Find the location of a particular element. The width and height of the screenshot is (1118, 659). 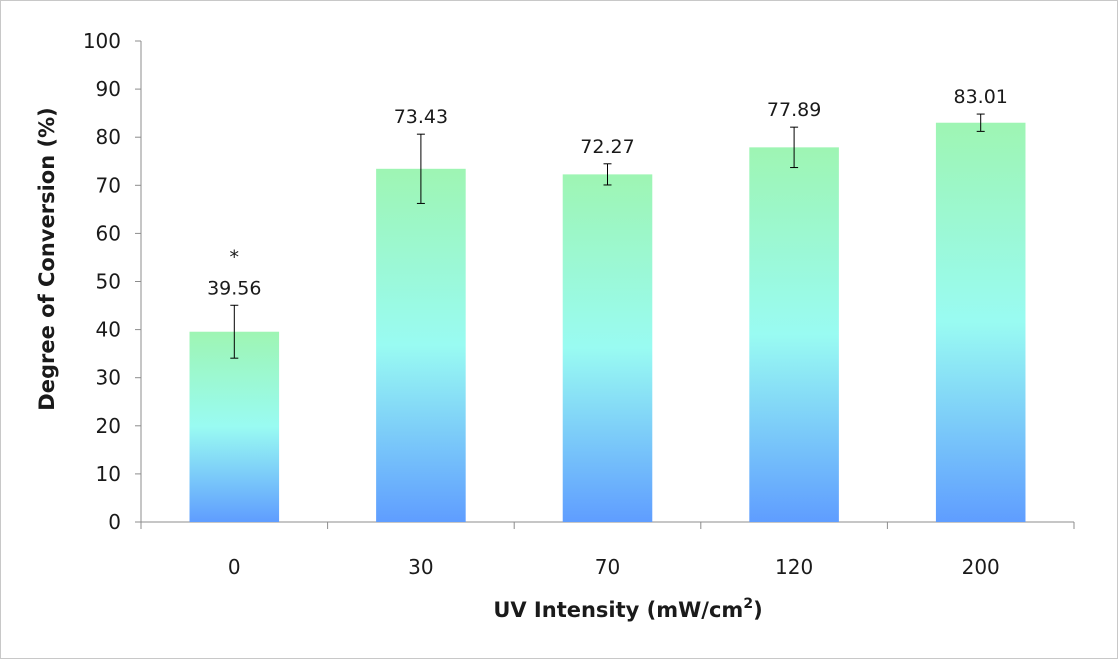

x-tick-label: 200 is located at coordinates (981, 567).